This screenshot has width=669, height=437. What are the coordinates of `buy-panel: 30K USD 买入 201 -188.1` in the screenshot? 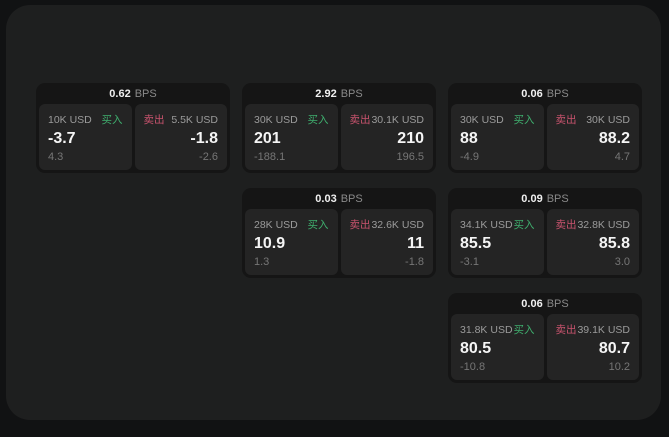 It's located at (291, 137).